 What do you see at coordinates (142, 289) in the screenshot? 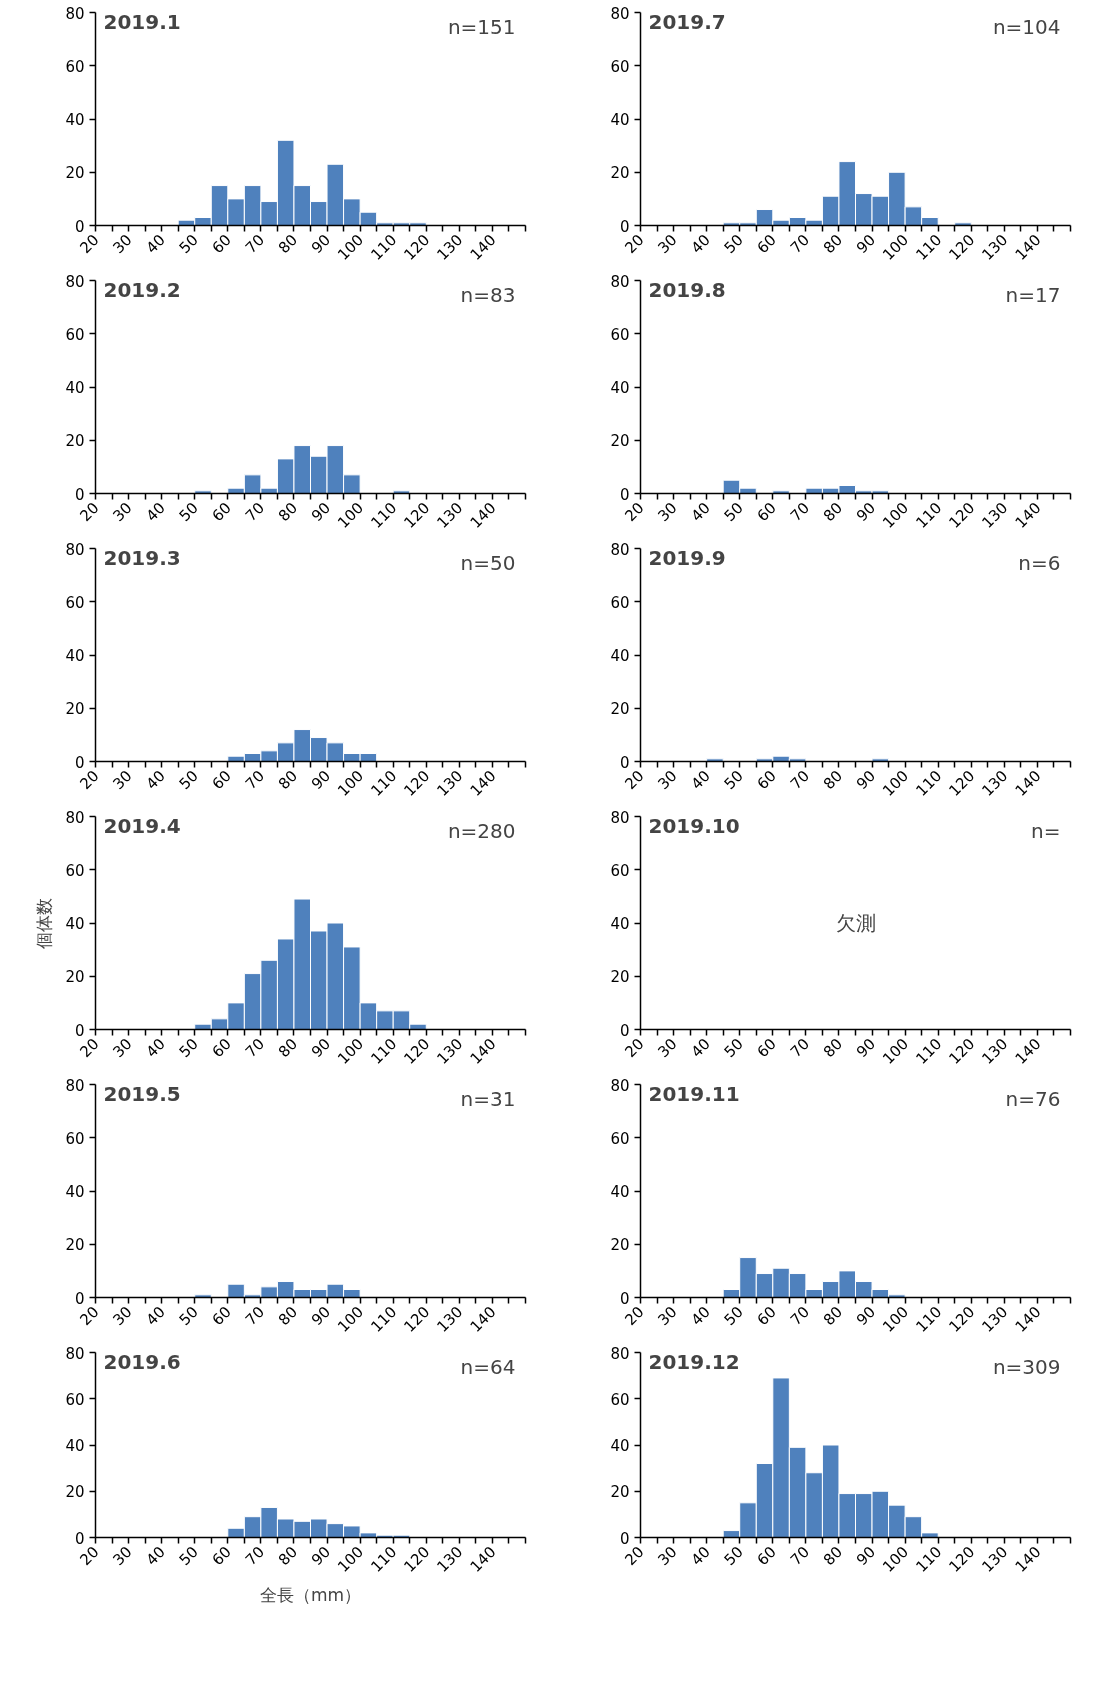
I see `chart-title: 2019.2` at bounding box center [142, 289].